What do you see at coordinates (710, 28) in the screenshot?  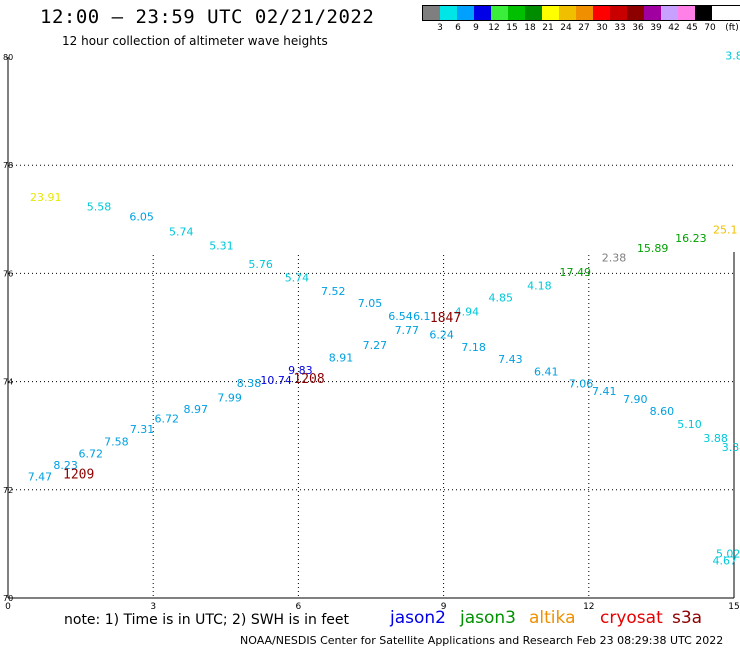 I see `legend-label: 70` at bounding box center [710, 28].